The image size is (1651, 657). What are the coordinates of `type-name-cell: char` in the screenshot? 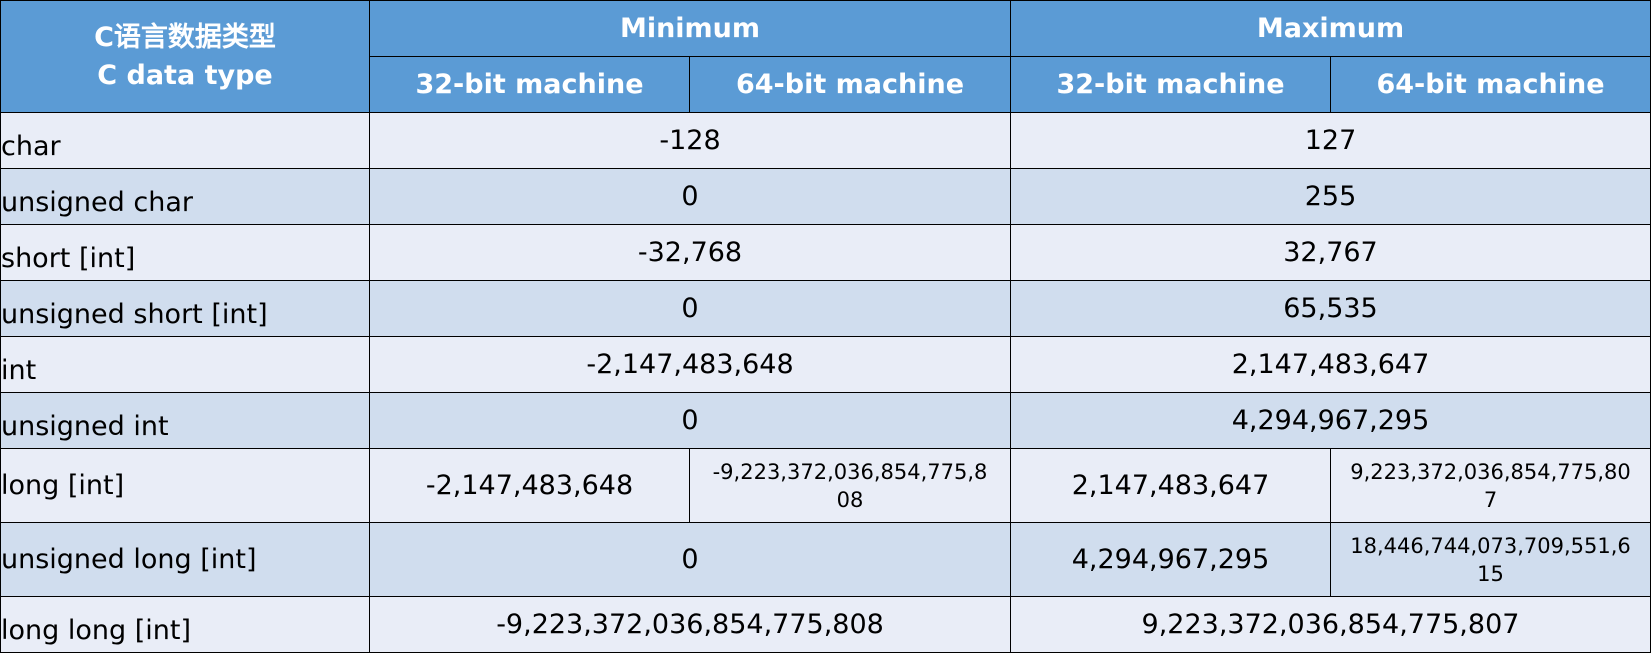 It's located at (185, 140).